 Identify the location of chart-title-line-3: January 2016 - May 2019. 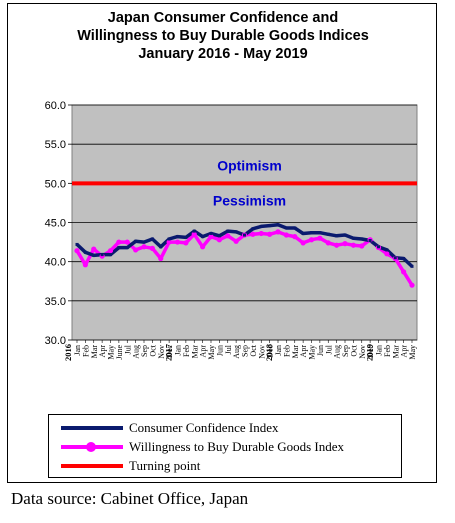
(223, 54).